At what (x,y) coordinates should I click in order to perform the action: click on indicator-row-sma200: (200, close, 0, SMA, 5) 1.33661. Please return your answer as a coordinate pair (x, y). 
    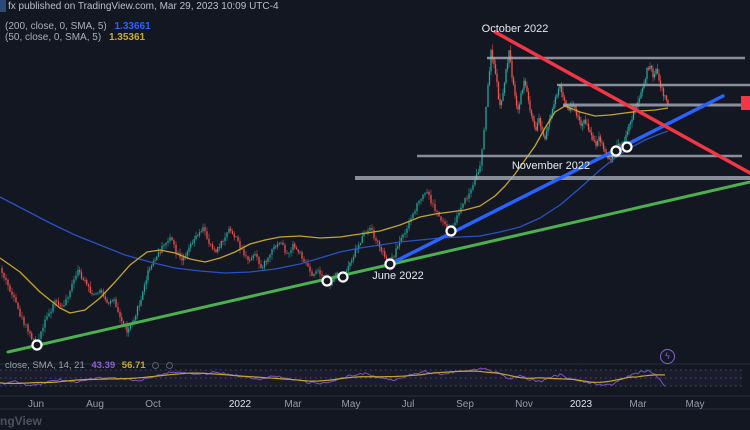
    Looking at the image, I should click on (78, 26).